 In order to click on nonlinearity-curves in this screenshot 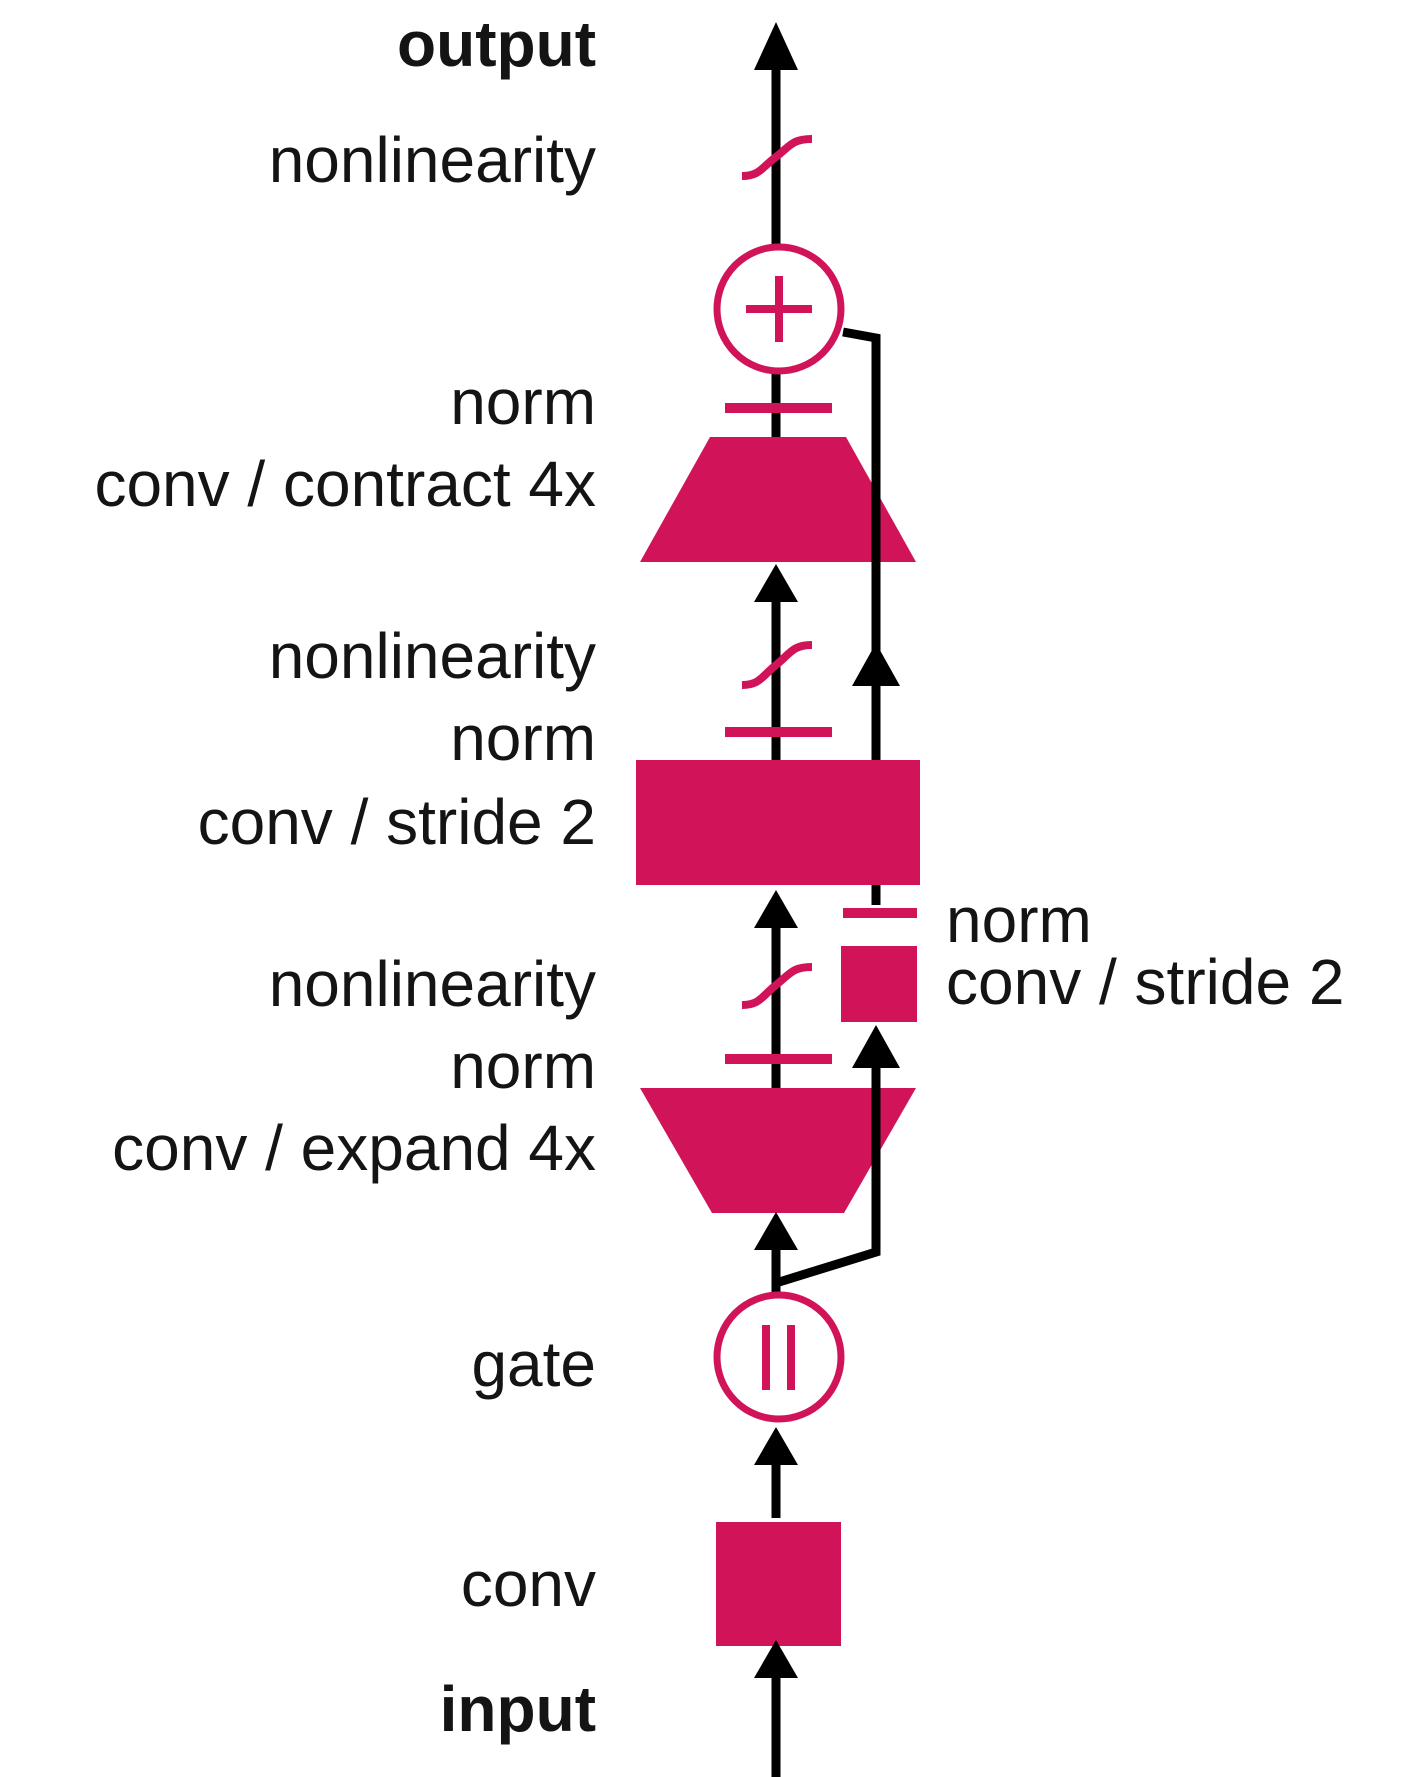, I will do `click(777, 572)`.